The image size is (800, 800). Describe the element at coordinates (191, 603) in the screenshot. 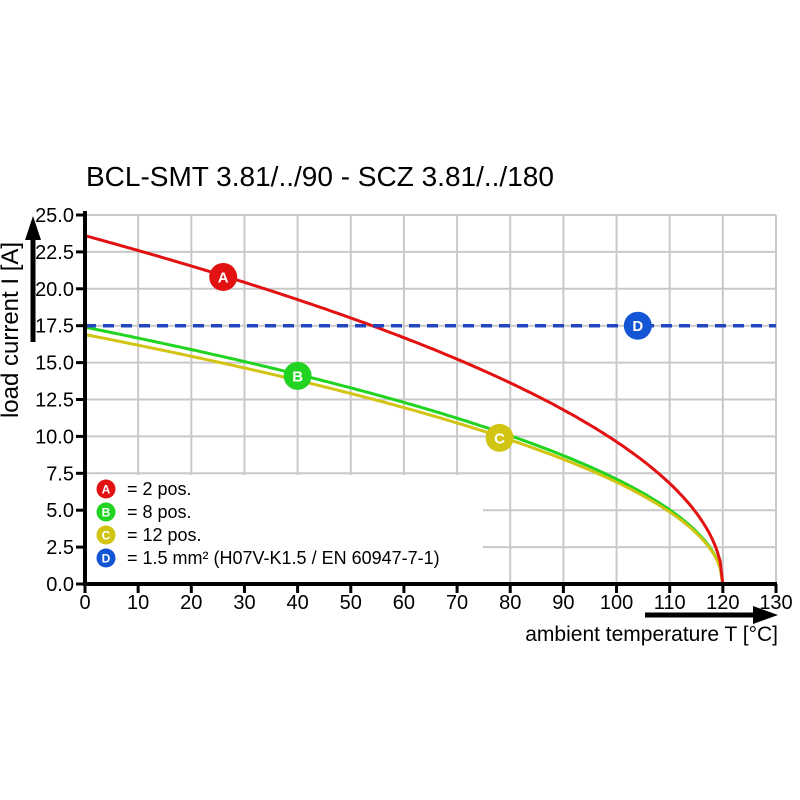

I see `tick-label-x-20: 20` at that location.